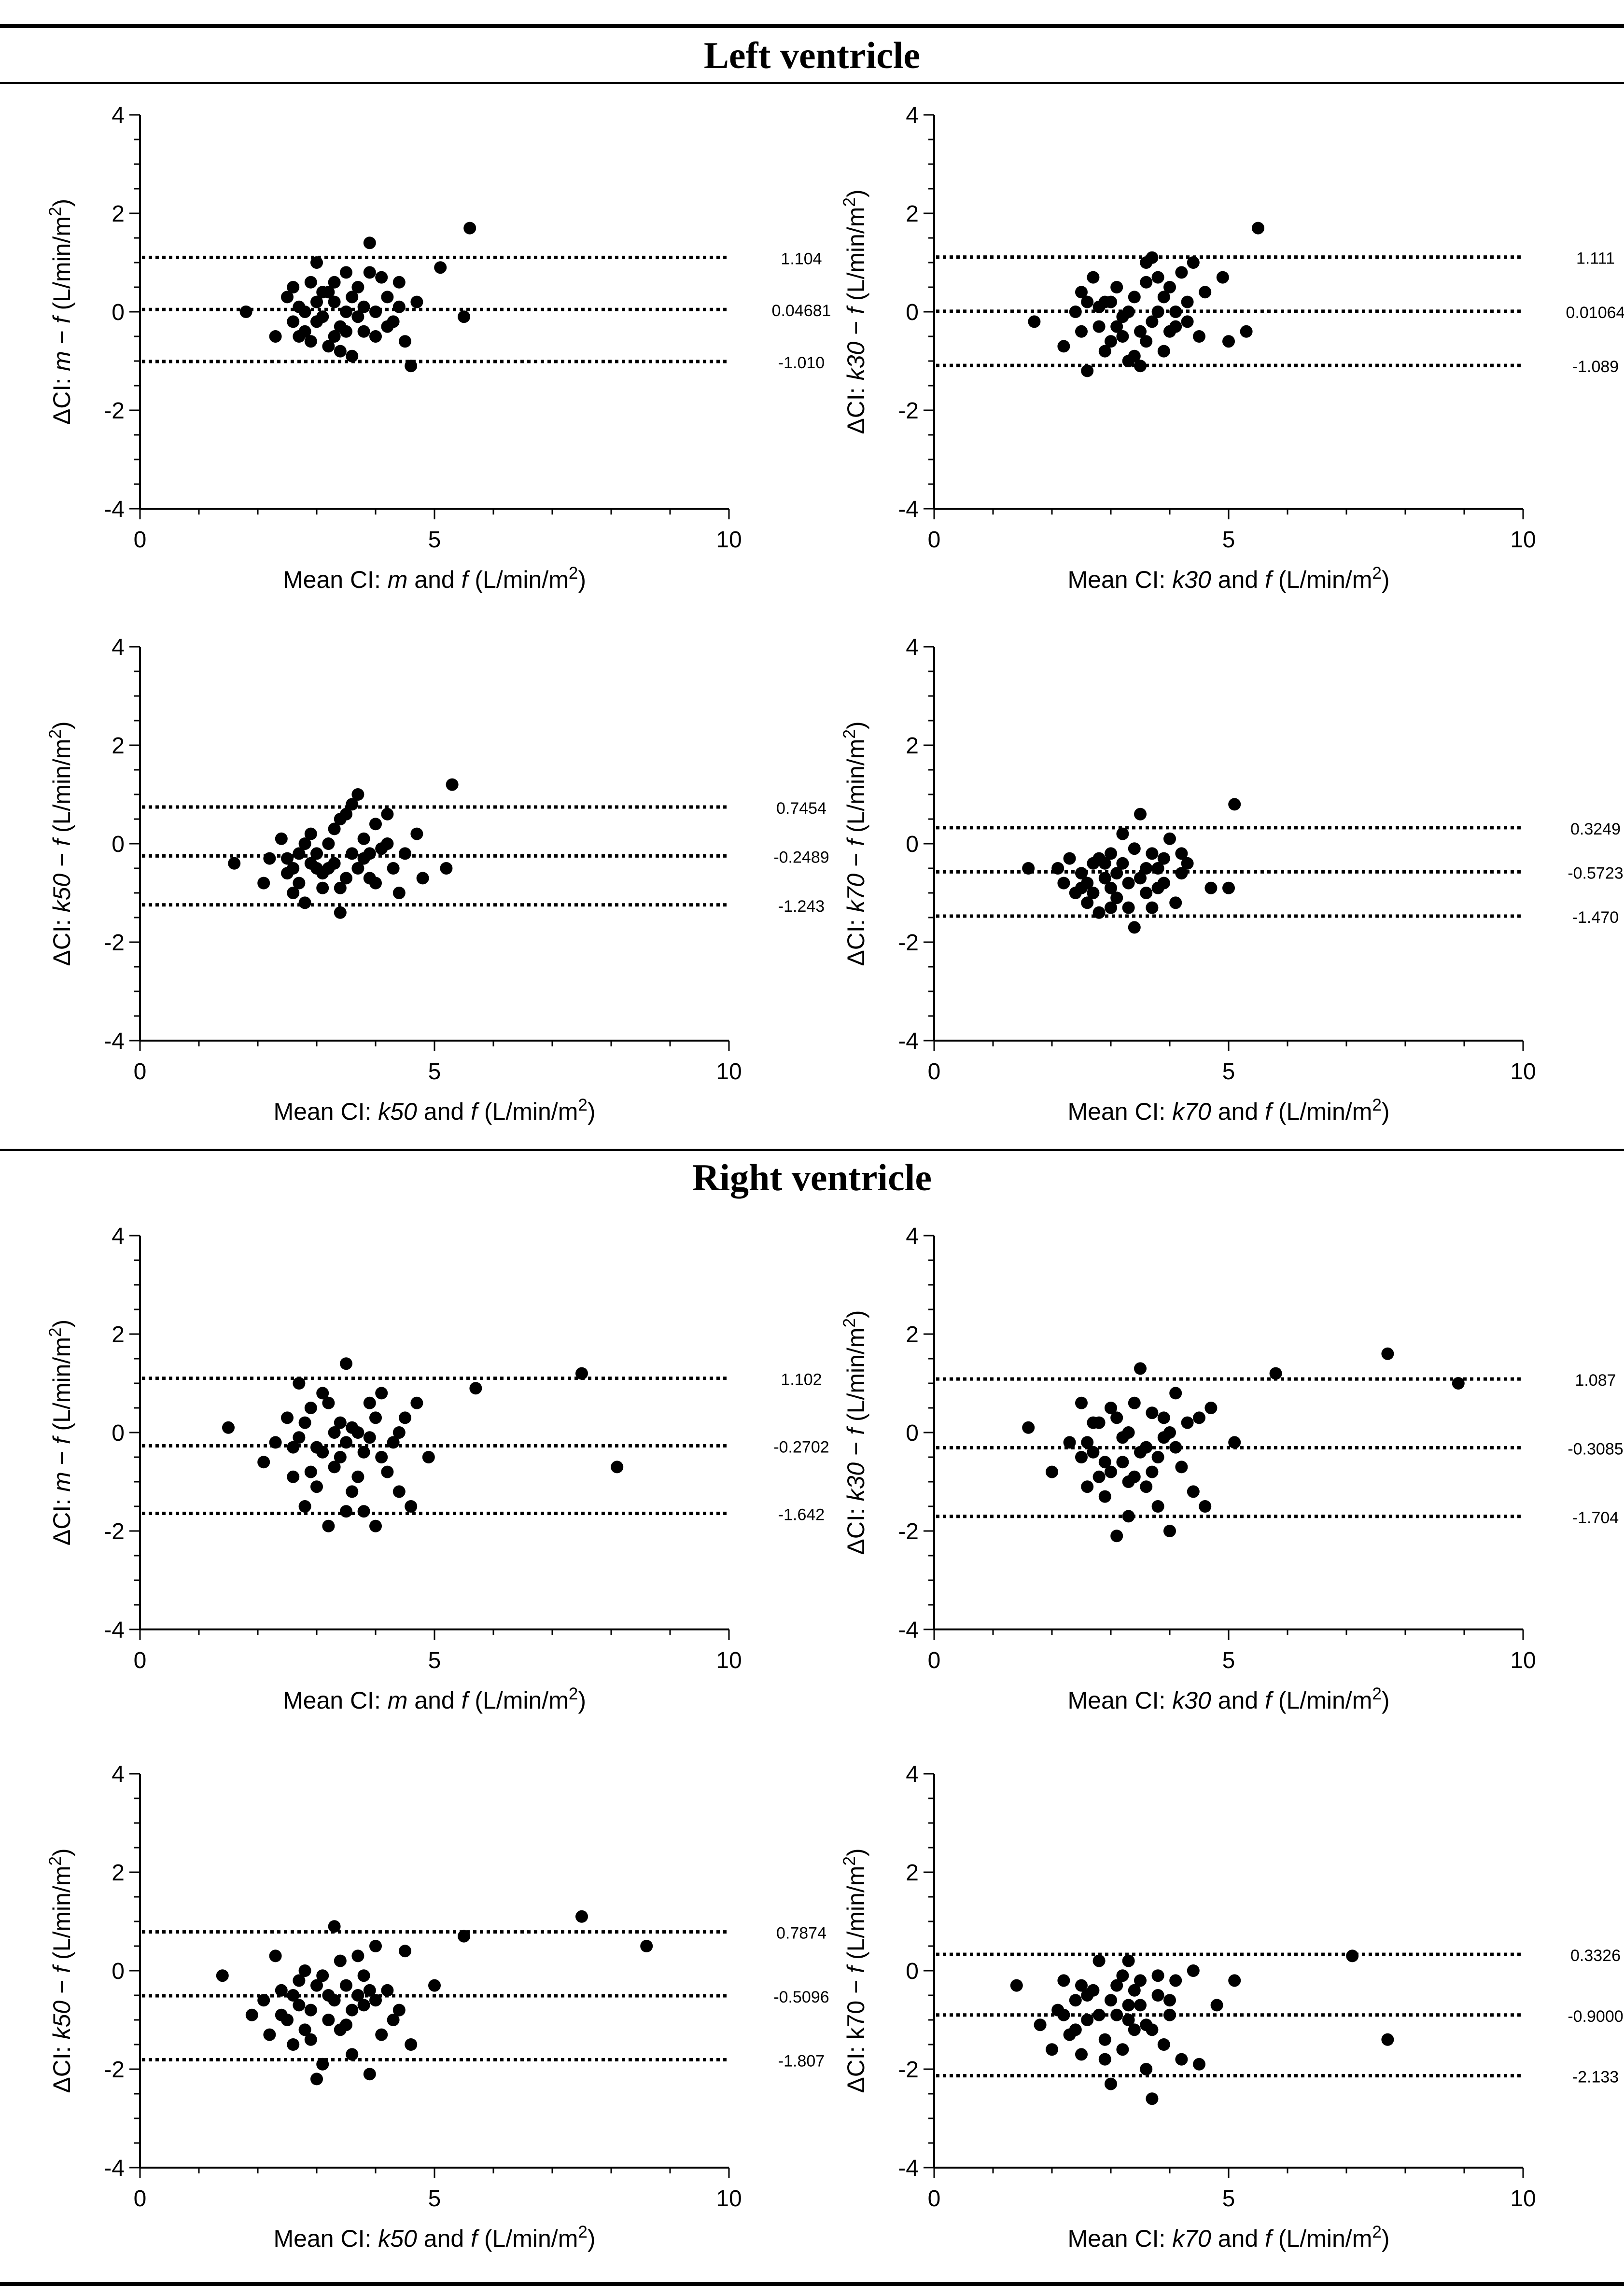  Describe the element at coordinates (812, 1177) in the screenshot. I see `section-title-right-ventricle: Right ventricle` at that location.